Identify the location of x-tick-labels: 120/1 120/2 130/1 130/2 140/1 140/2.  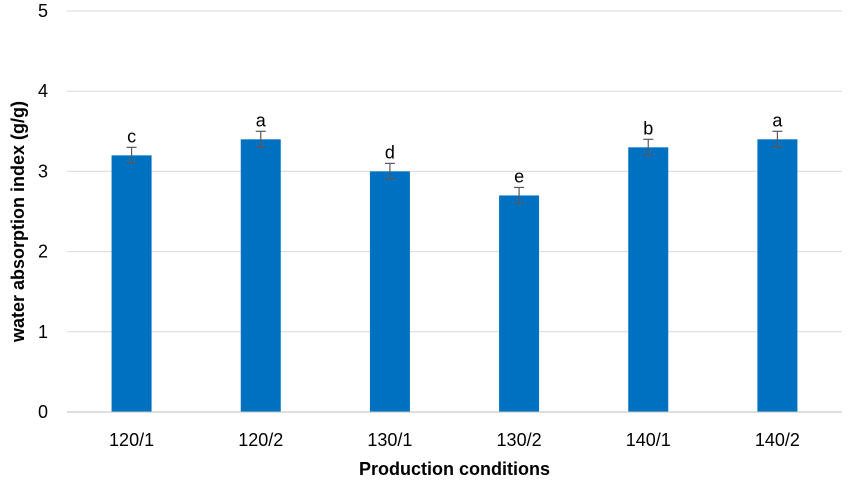
(454, 440).